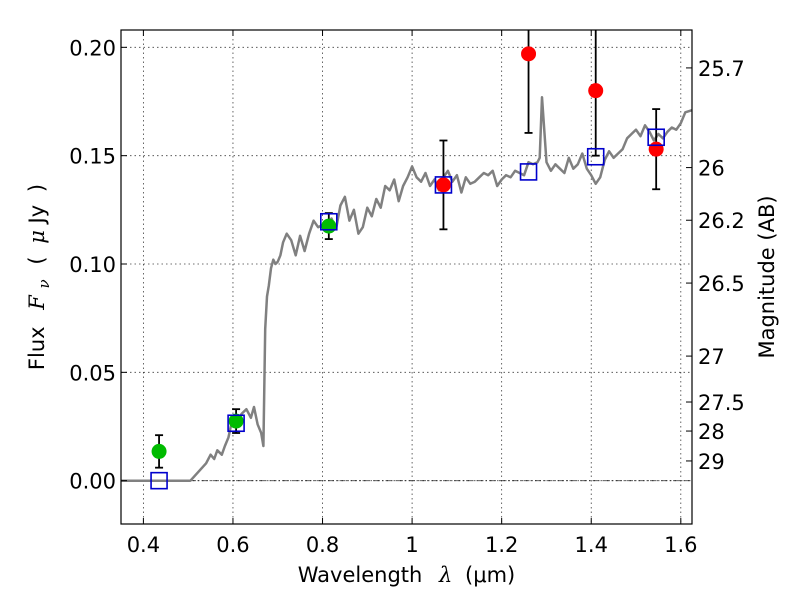 Image resolution: width=800 pixels, height=600 pixels. I want to click on y-axis-title: Flux F ν ( μ Jy ), so click(39, 277).